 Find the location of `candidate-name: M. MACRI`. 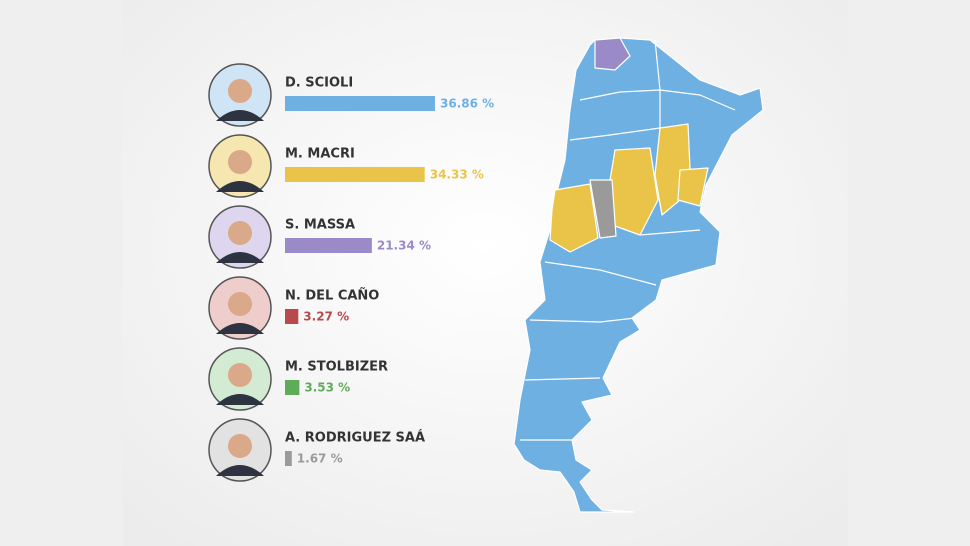

candidate-name: M. MACRI is located at coordinates (320, 154).